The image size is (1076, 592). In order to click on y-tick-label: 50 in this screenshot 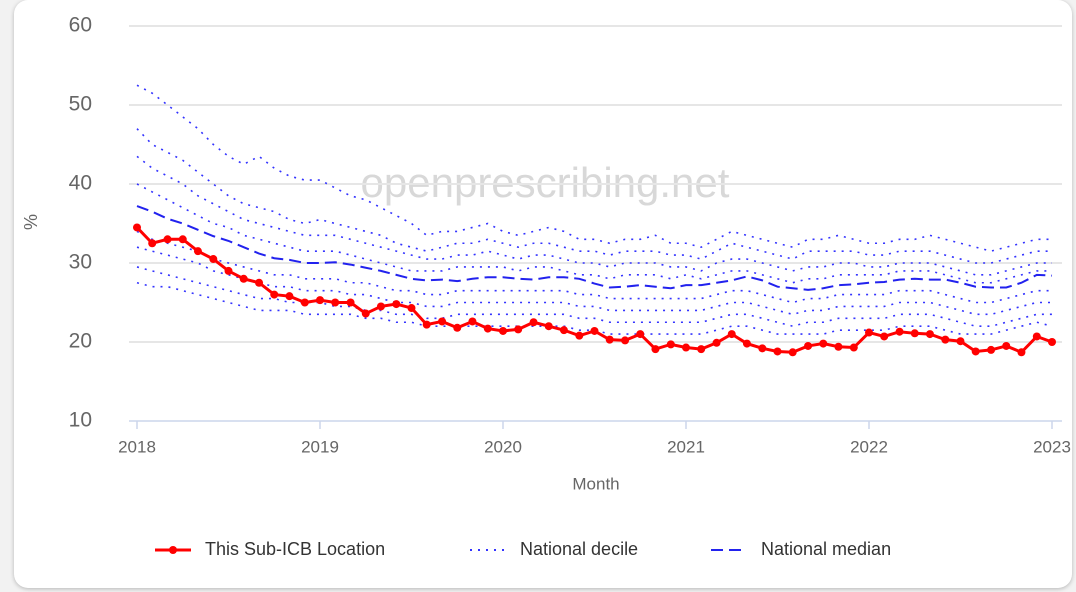, I will do `click(80, 104)`.